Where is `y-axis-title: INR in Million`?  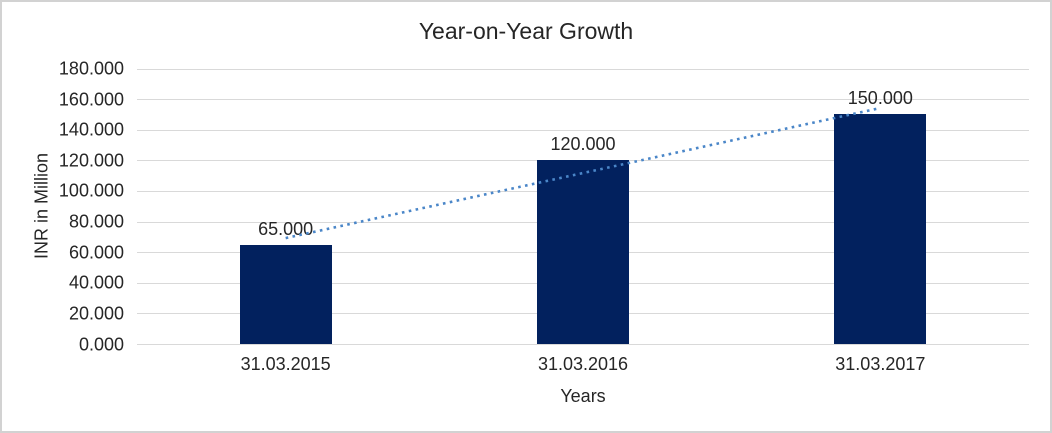
y-axis-title: INR in Million is located at coordinates (41, 206).